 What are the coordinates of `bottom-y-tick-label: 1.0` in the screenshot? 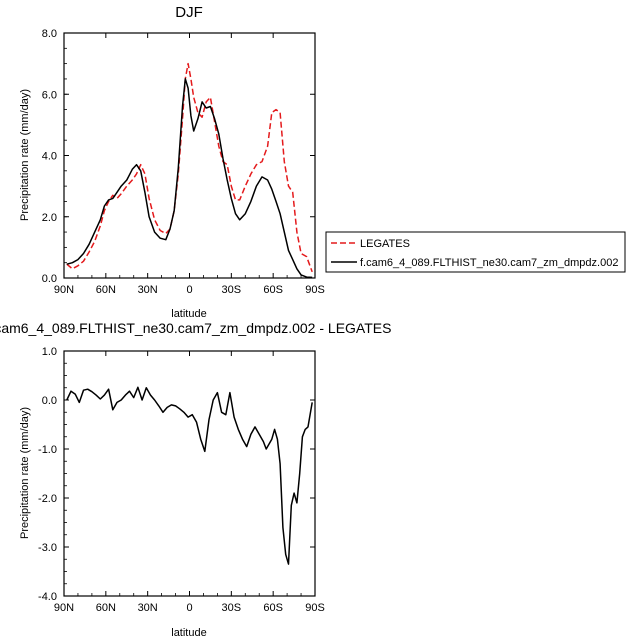 It's located at (49, 352).